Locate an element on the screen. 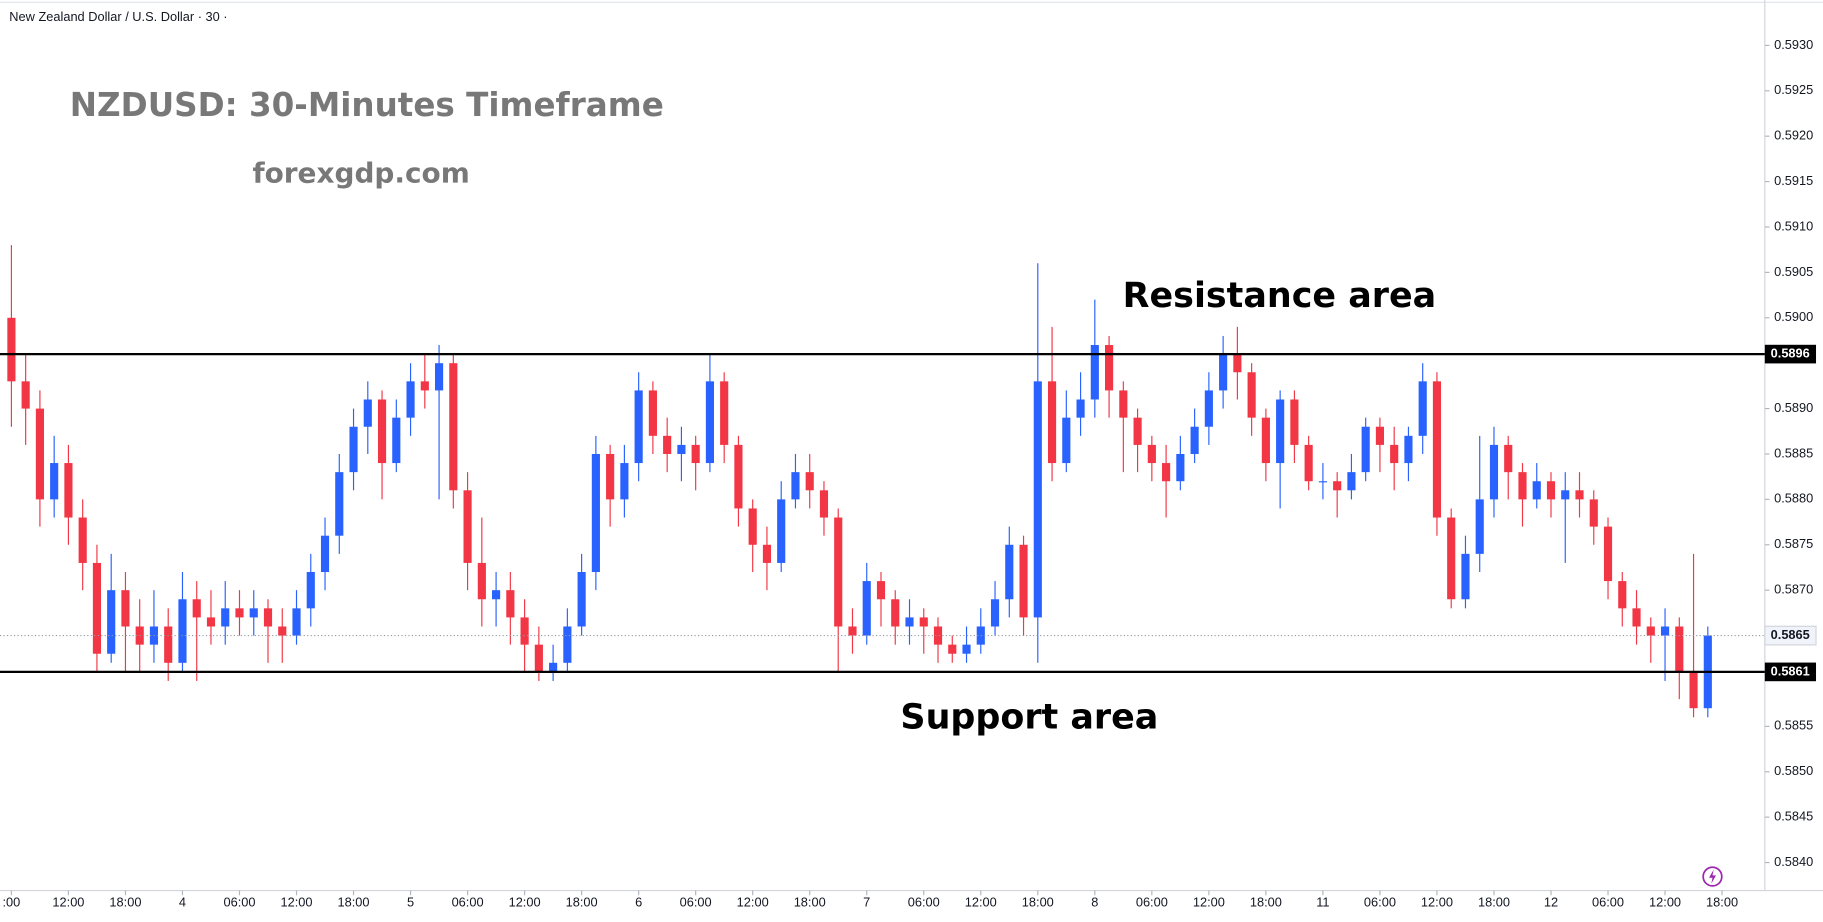 The width and height of the screenshot is (1823, 922). y-tick-label: 0.5900 is located at coordinates (1793, 316).